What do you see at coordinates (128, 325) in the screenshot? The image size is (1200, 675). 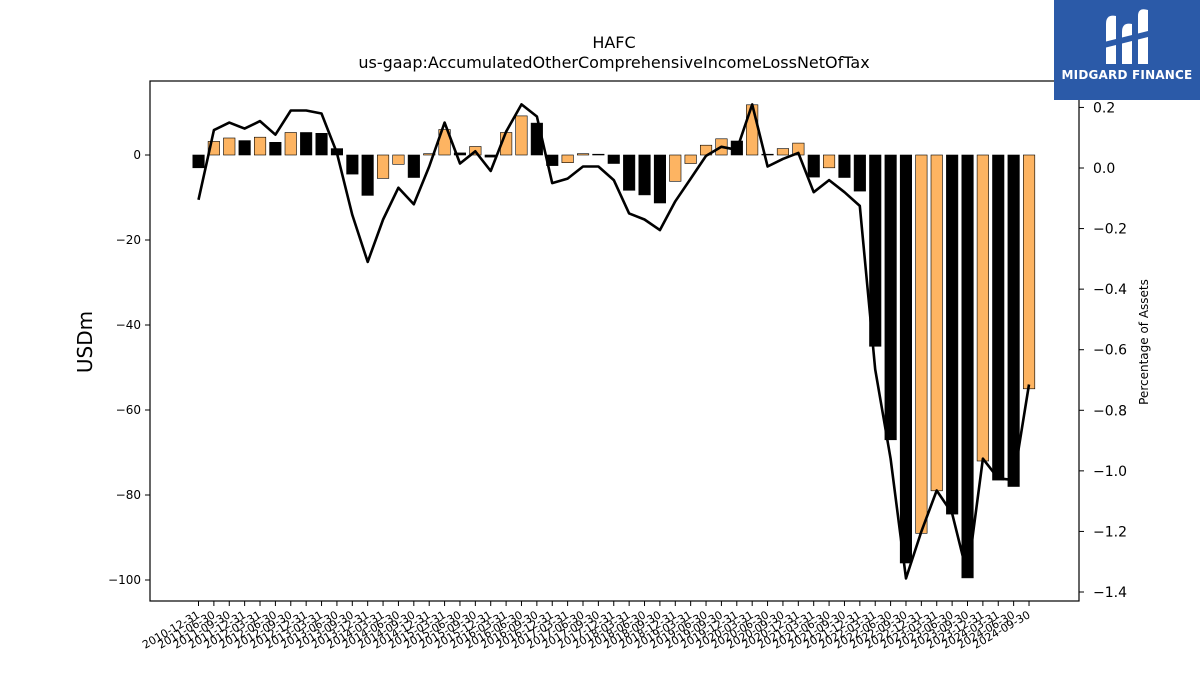 I see `y-tick-label: −40` at bounding box center [128, 325].